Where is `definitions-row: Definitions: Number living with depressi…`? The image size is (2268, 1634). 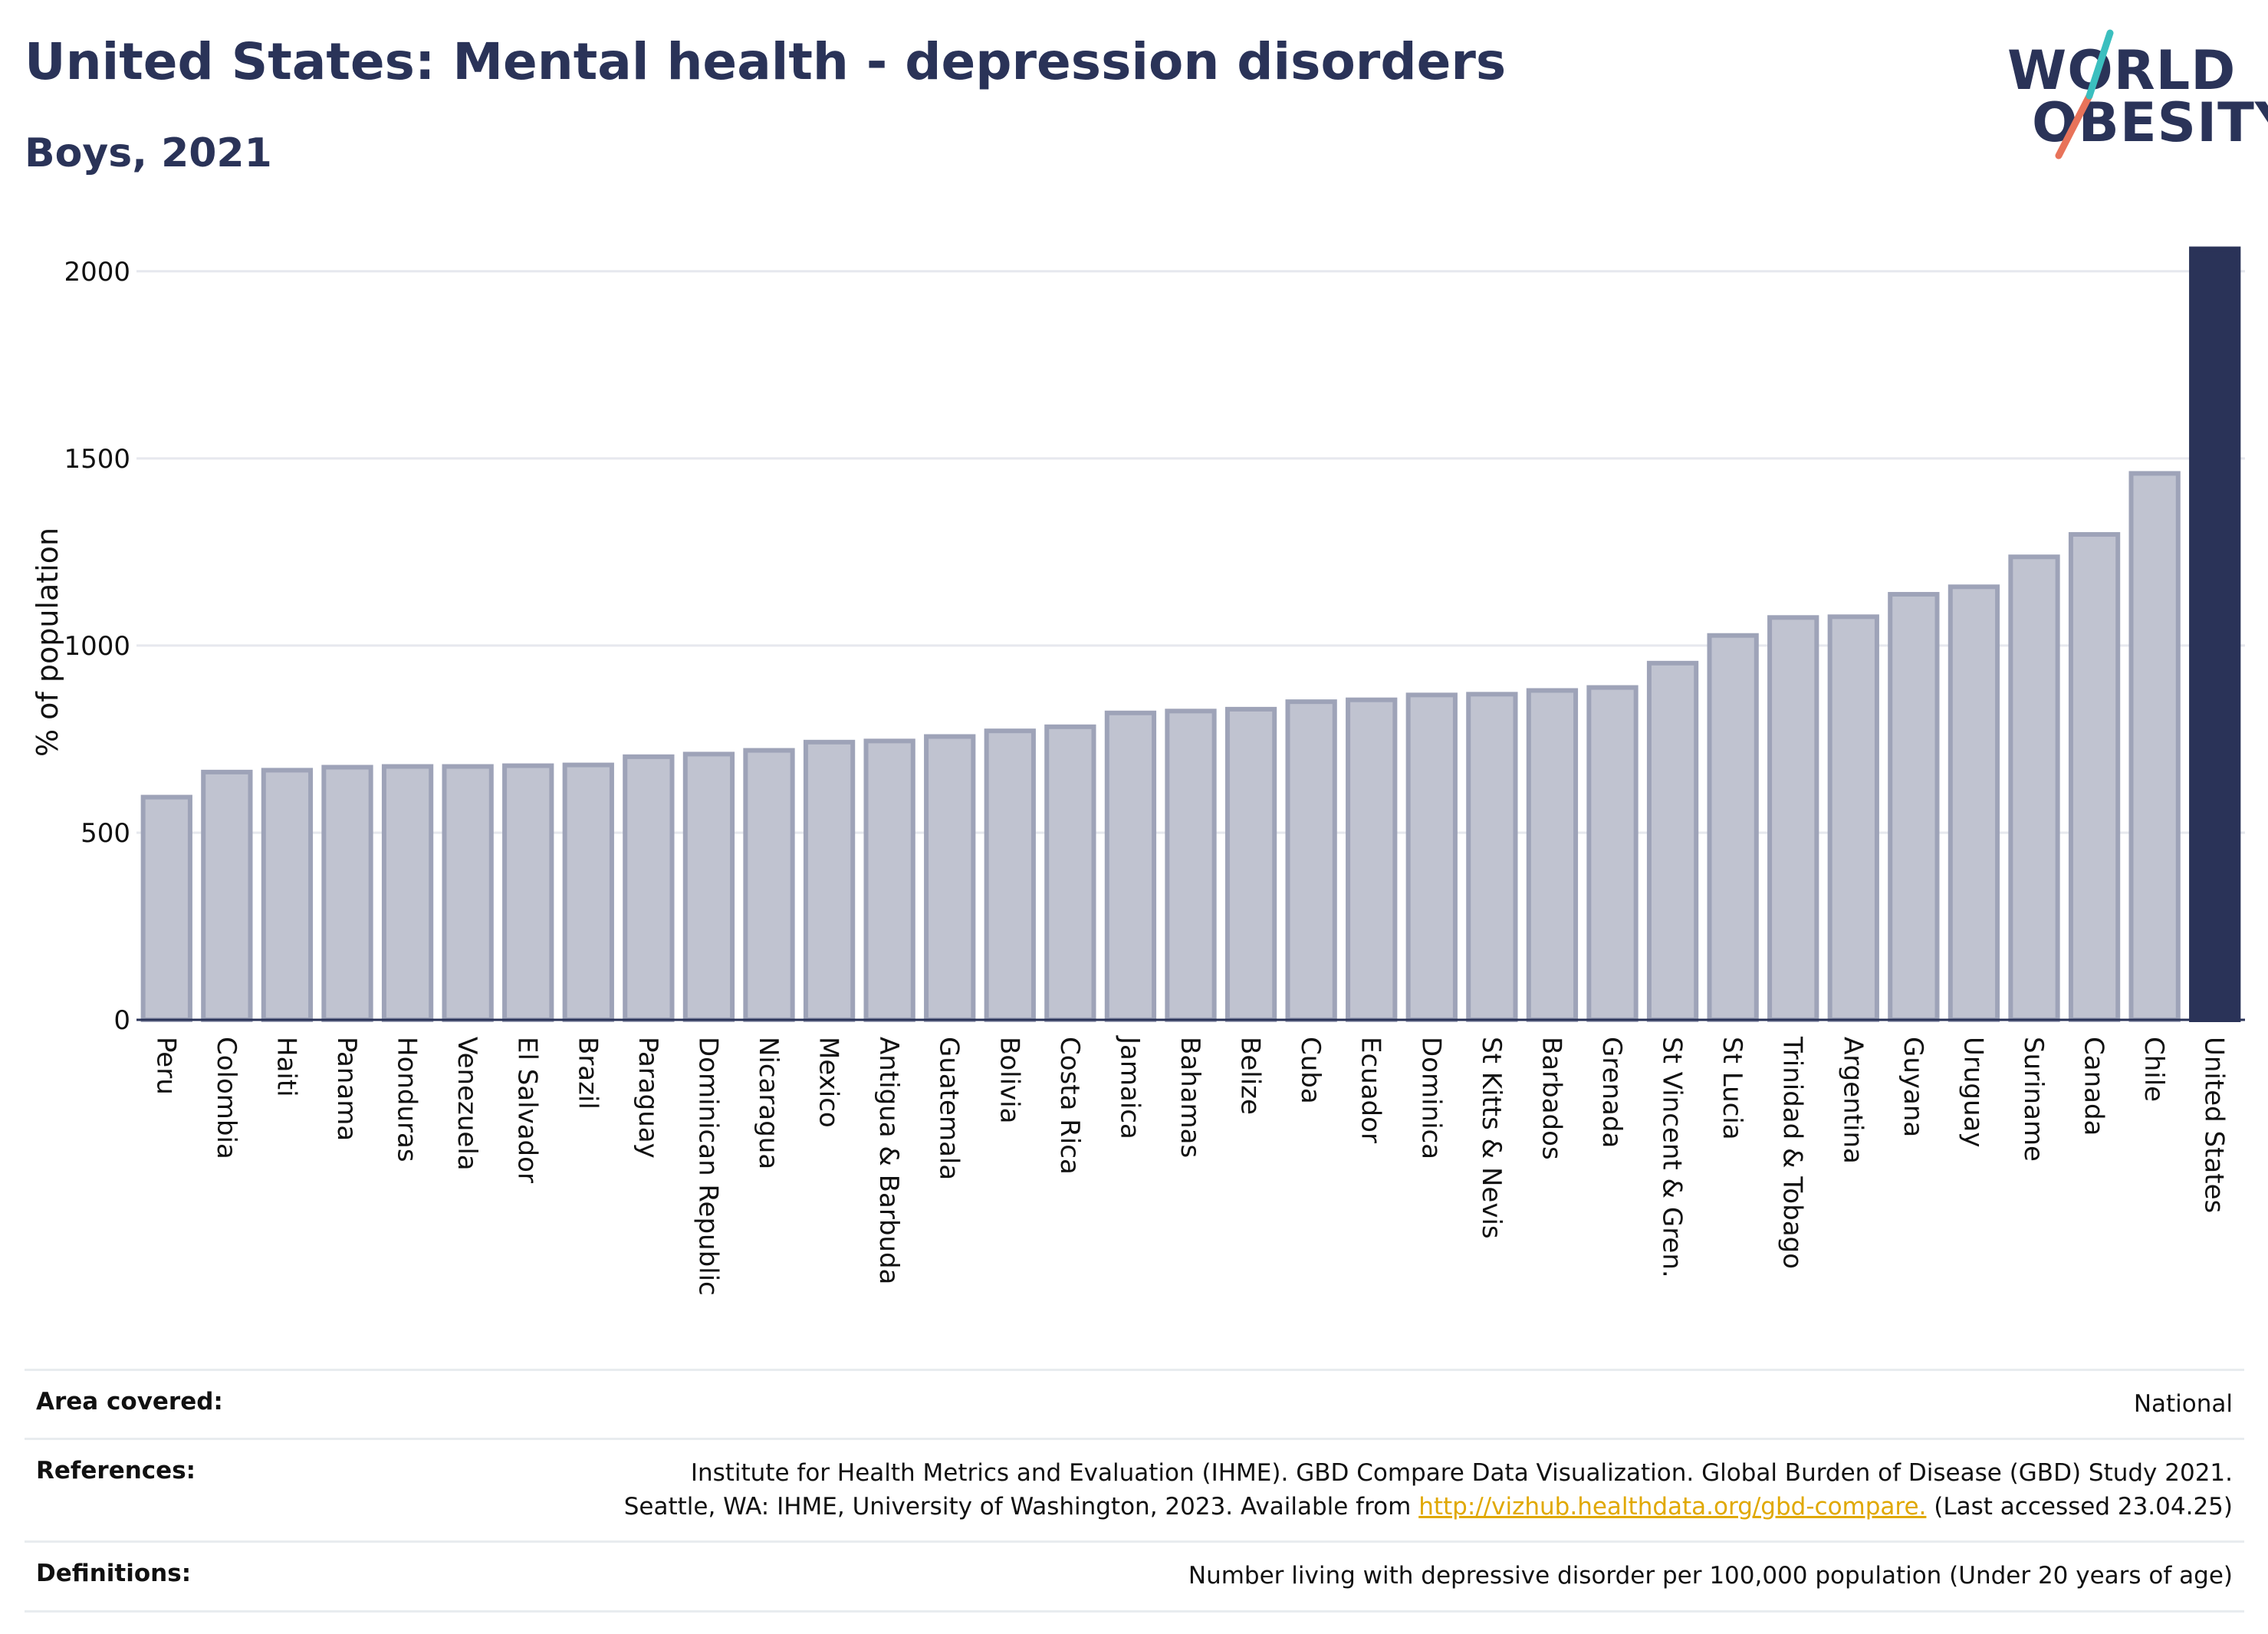
definitions-row: Definitions: Number living with depressi… is located at coordinates (1134, 1576).